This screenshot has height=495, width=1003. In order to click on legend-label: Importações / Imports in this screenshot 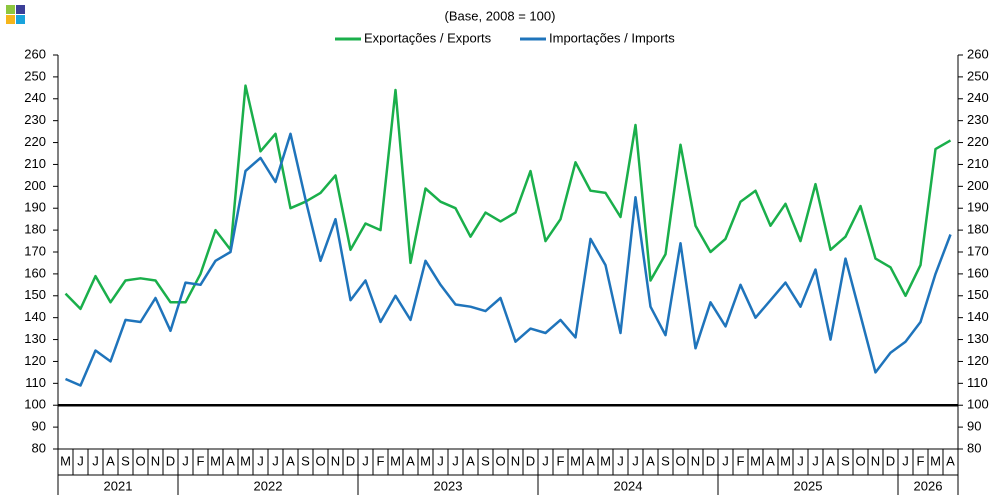, I will do `click(612, 37)`.